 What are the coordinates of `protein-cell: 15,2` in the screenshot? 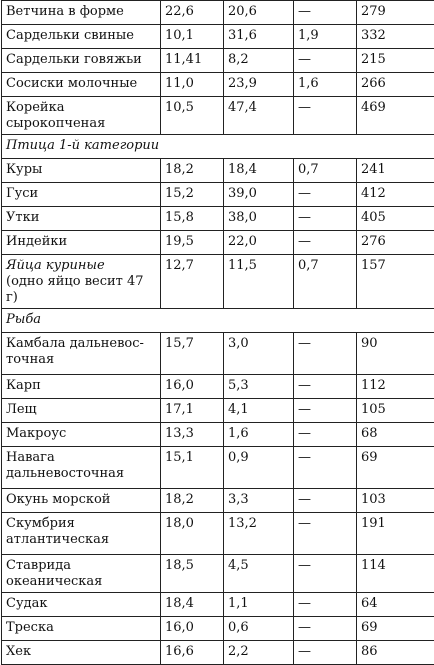 It's located at (192, 195).